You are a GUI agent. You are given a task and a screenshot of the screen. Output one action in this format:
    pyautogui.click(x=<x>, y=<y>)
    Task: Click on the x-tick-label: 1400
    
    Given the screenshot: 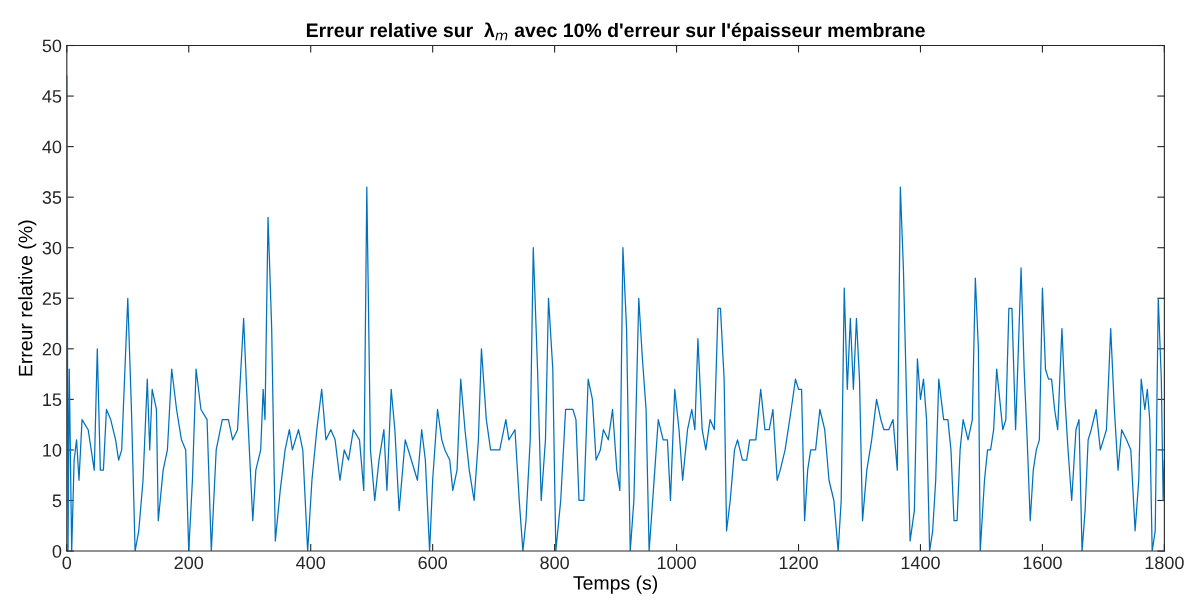 What is the action you would take?
    pyautogui.click(x=920, y=563)
    